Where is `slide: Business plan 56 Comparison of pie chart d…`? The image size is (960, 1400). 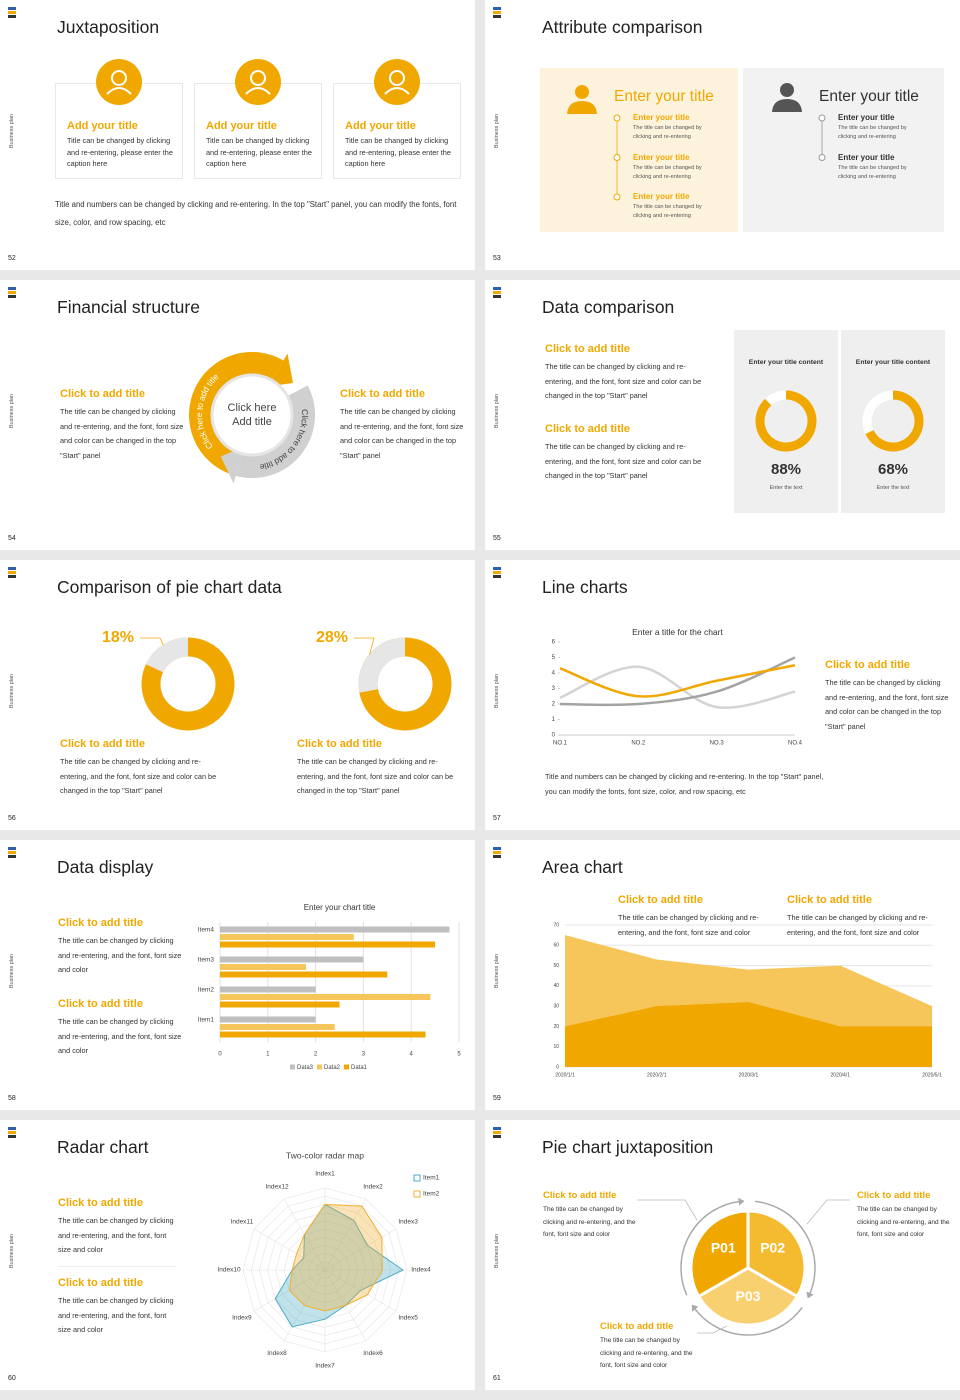
slide: Business plan 56 Comparison of pie chart d… is located at coordinates (237, 695).